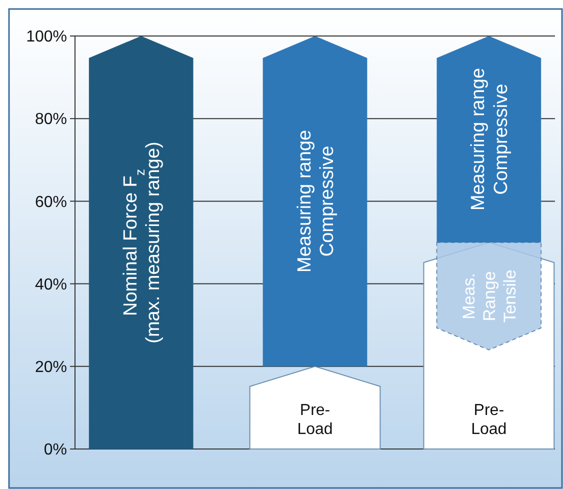 Image resolution: width=563 pixels, height=489 pixels. What do you see at coordinates (55, 450) in the screenshot?
I see `y-tick-label: 0%` at bounding box center [55, 450].